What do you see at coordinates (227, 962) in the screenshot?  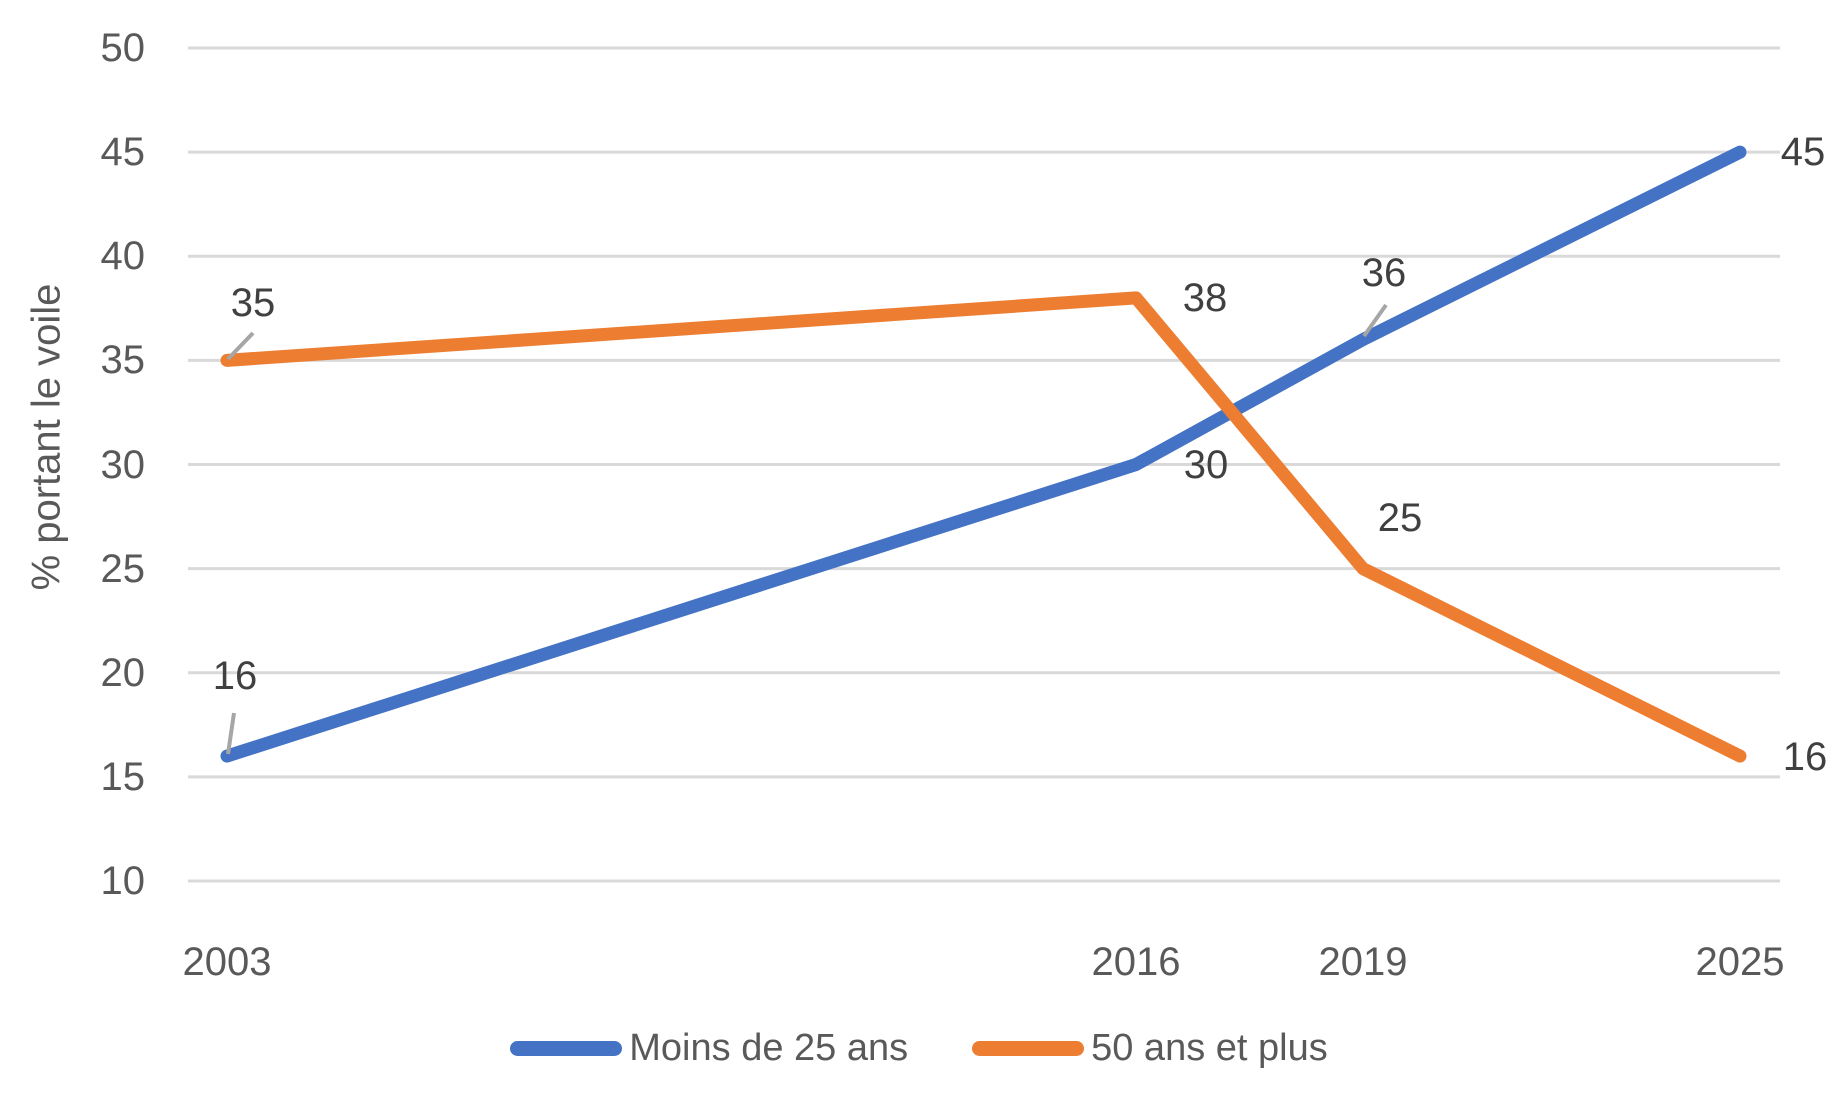 I see `x-tick-label: 2003` at bounding box center [227, 962].